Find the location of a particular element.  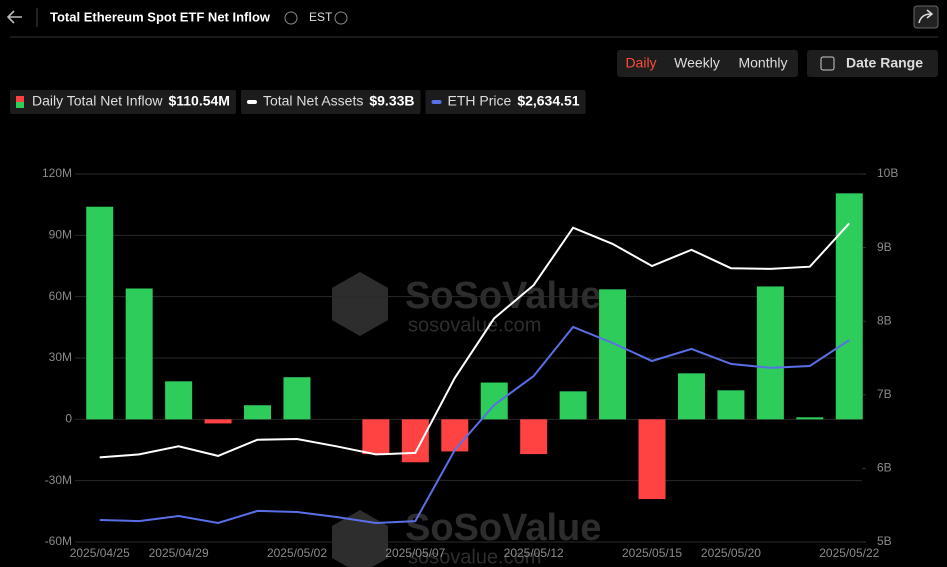

legend-item: Daily Total Net Inflow $110.54M is located at coordinates (123, 102).